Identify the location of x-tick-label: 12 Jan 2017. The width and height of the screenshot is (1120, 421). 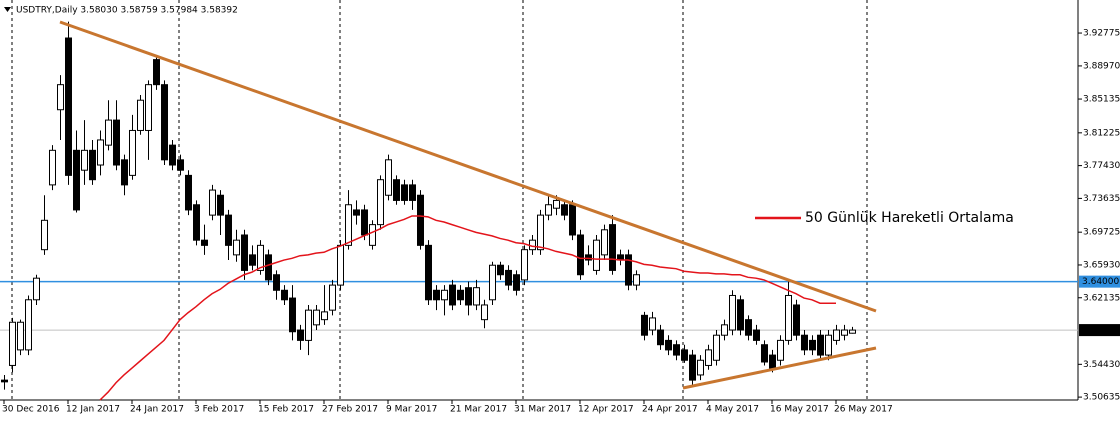
(93, 410).